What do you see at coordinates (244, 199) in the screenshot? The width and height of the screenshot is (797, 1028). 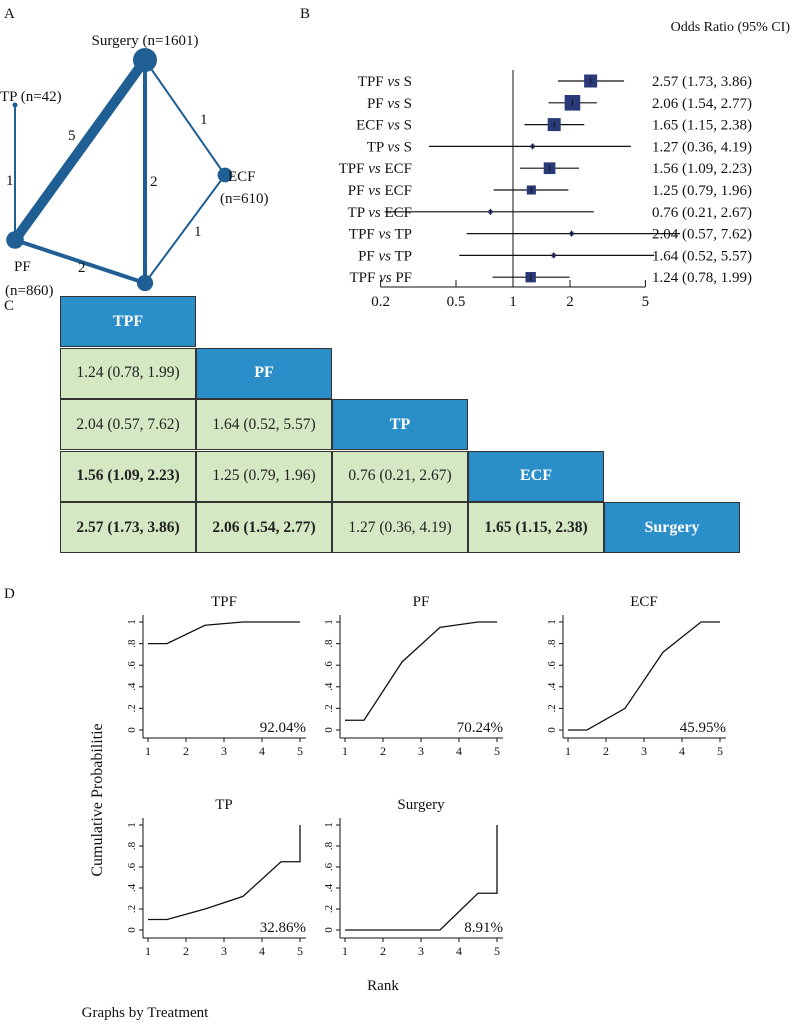 I see `node-count-ecf: (n=610)` at bounding box center [244, 199].